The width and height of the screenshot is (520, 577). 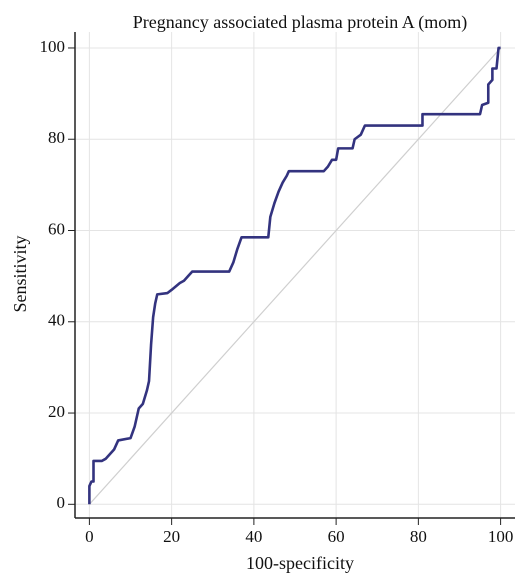 I want to click on y-tick-label: 20, so click(x=56, y=411).